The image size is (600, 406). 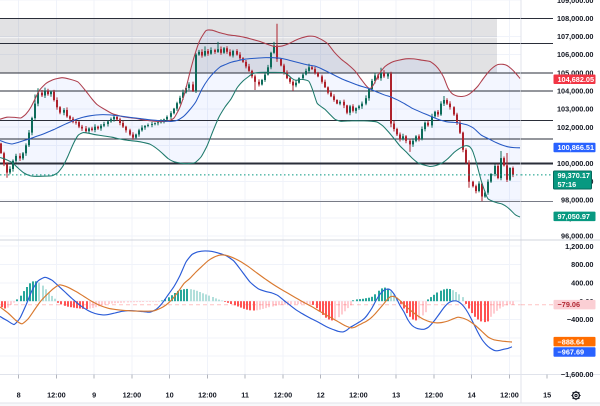 What do you see at coordinates (94, 395) in the screenshot?
I see `svg-text: 9` at bounding box center [94, 395].